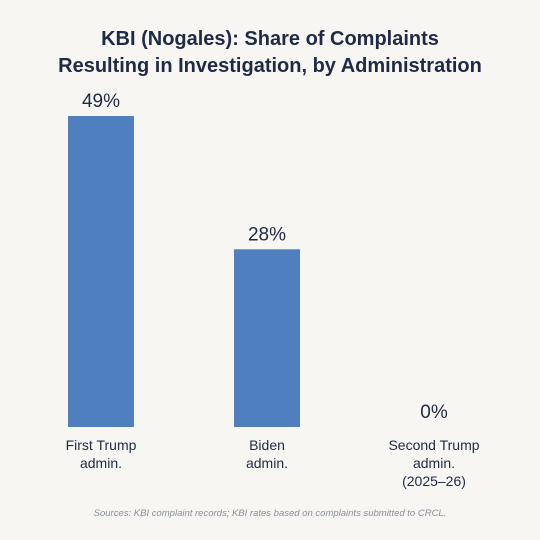 Image resolution: width=540 pixels, height=540 pixels. Describe the element at coordinates (101, 445) in the screenshot. I see `category-label-0-0: First Trump` at that location.